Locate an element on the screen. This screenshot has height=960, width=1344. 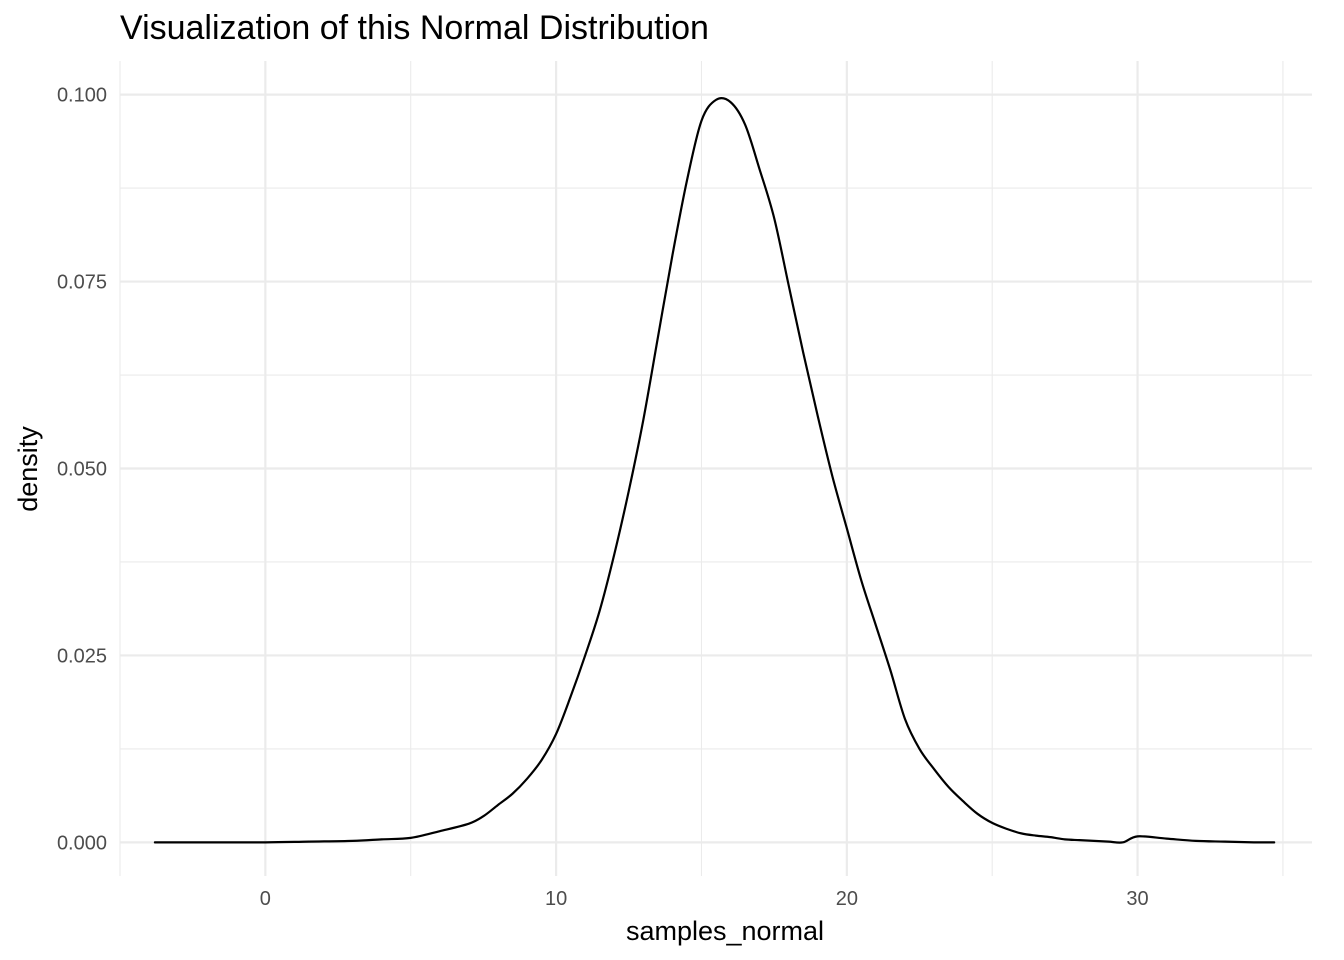
y-axis-tick-labels: 0.000 0.025 0.050 0.075 0.100 is located at coordinates (82, 470).